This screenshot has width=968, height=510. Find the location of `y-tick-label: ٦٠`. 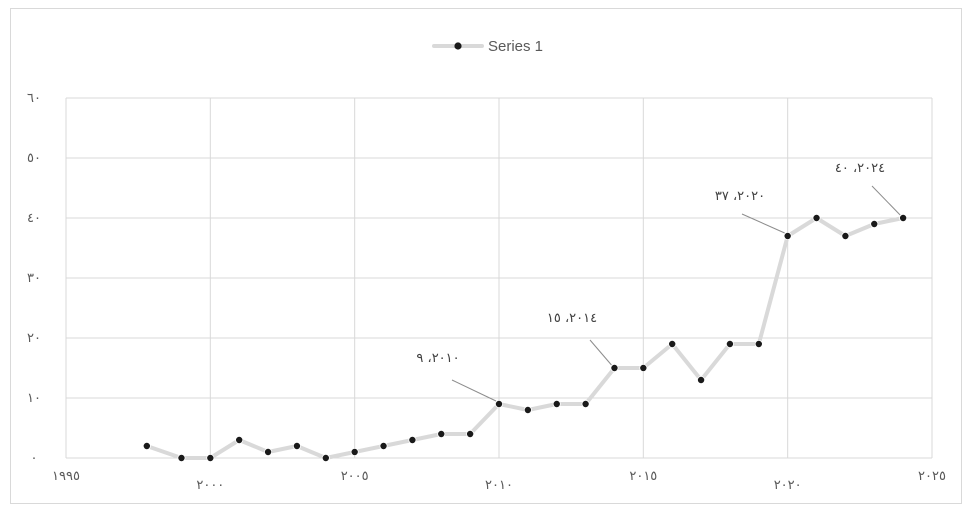

y-tick-label: ٦٠ is located at coordinates (34, 98).